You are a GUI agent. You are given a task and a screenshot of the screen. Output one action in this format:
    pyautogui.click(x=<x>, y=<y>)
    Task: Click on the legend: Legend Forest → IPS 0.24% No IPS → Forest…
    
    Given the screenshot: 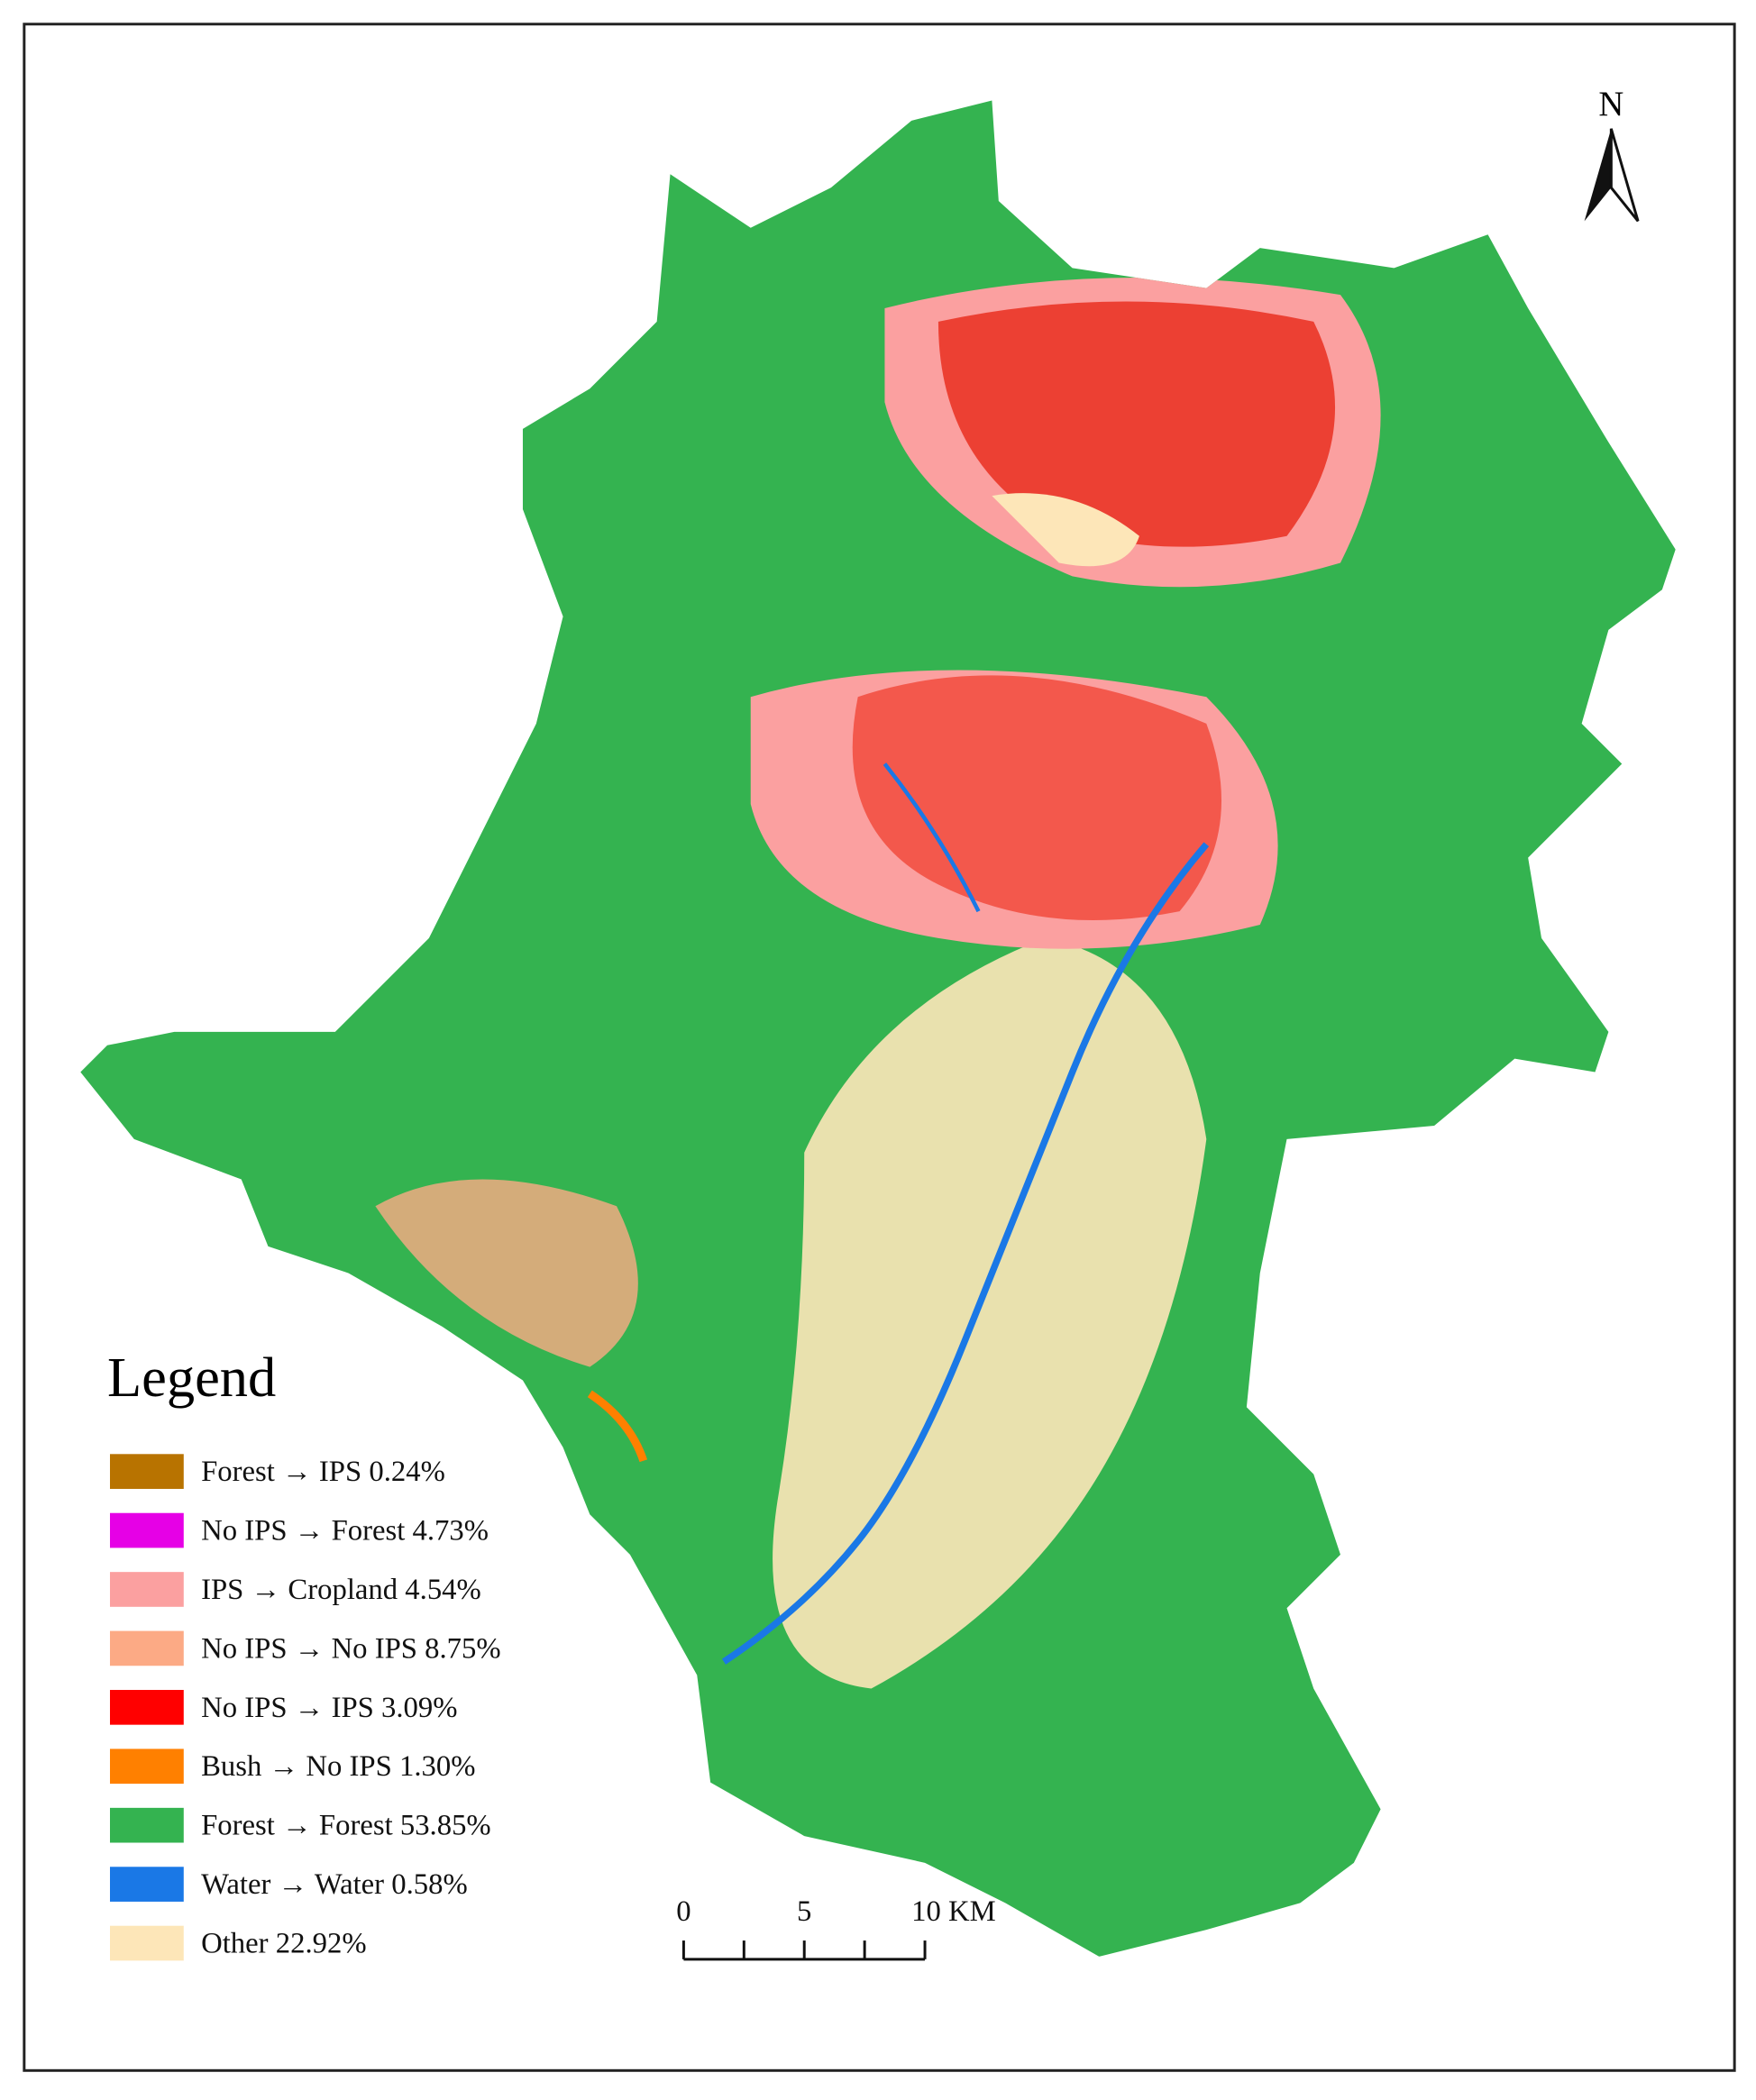 What is the action you would take?
    pyautogui.click(x=304, y=1654)
    